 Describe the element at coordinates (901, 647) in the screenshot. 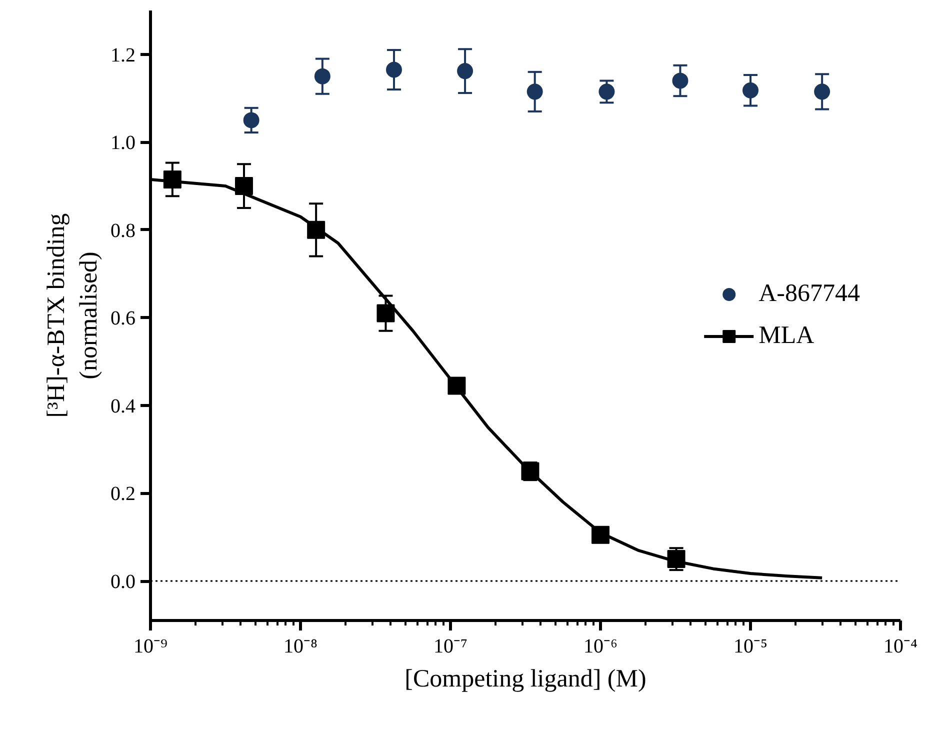

I see `x-tick-label: 10⁻⁴` at that location.